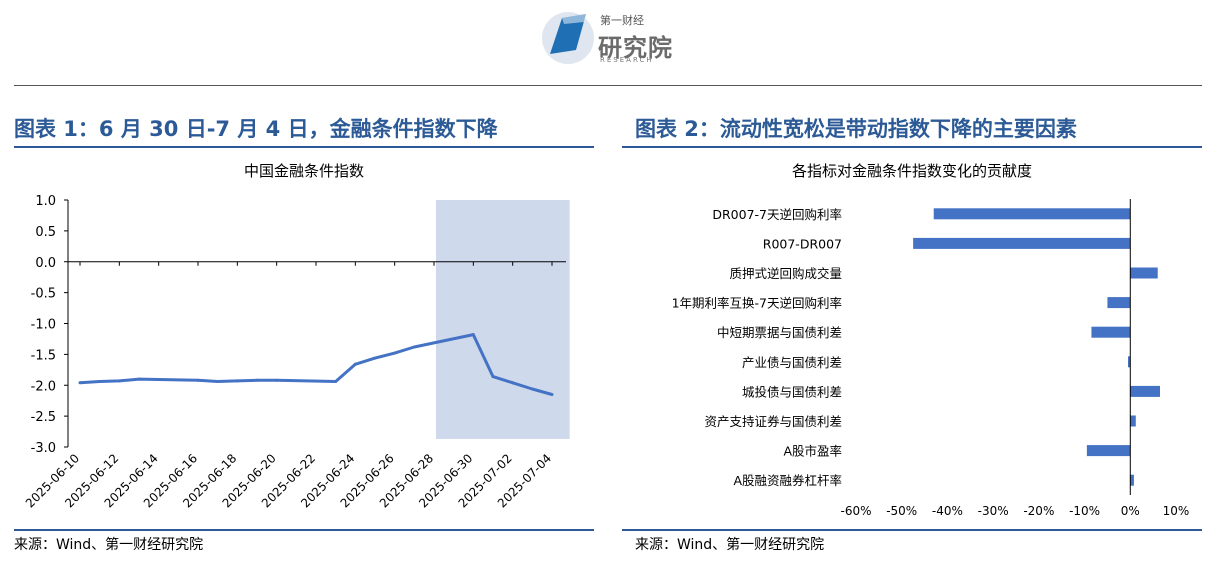 Image resolution: width=1216 pixels, height=564 pixels. I want to click on category-label: R007-DR007, so click(802, 243).